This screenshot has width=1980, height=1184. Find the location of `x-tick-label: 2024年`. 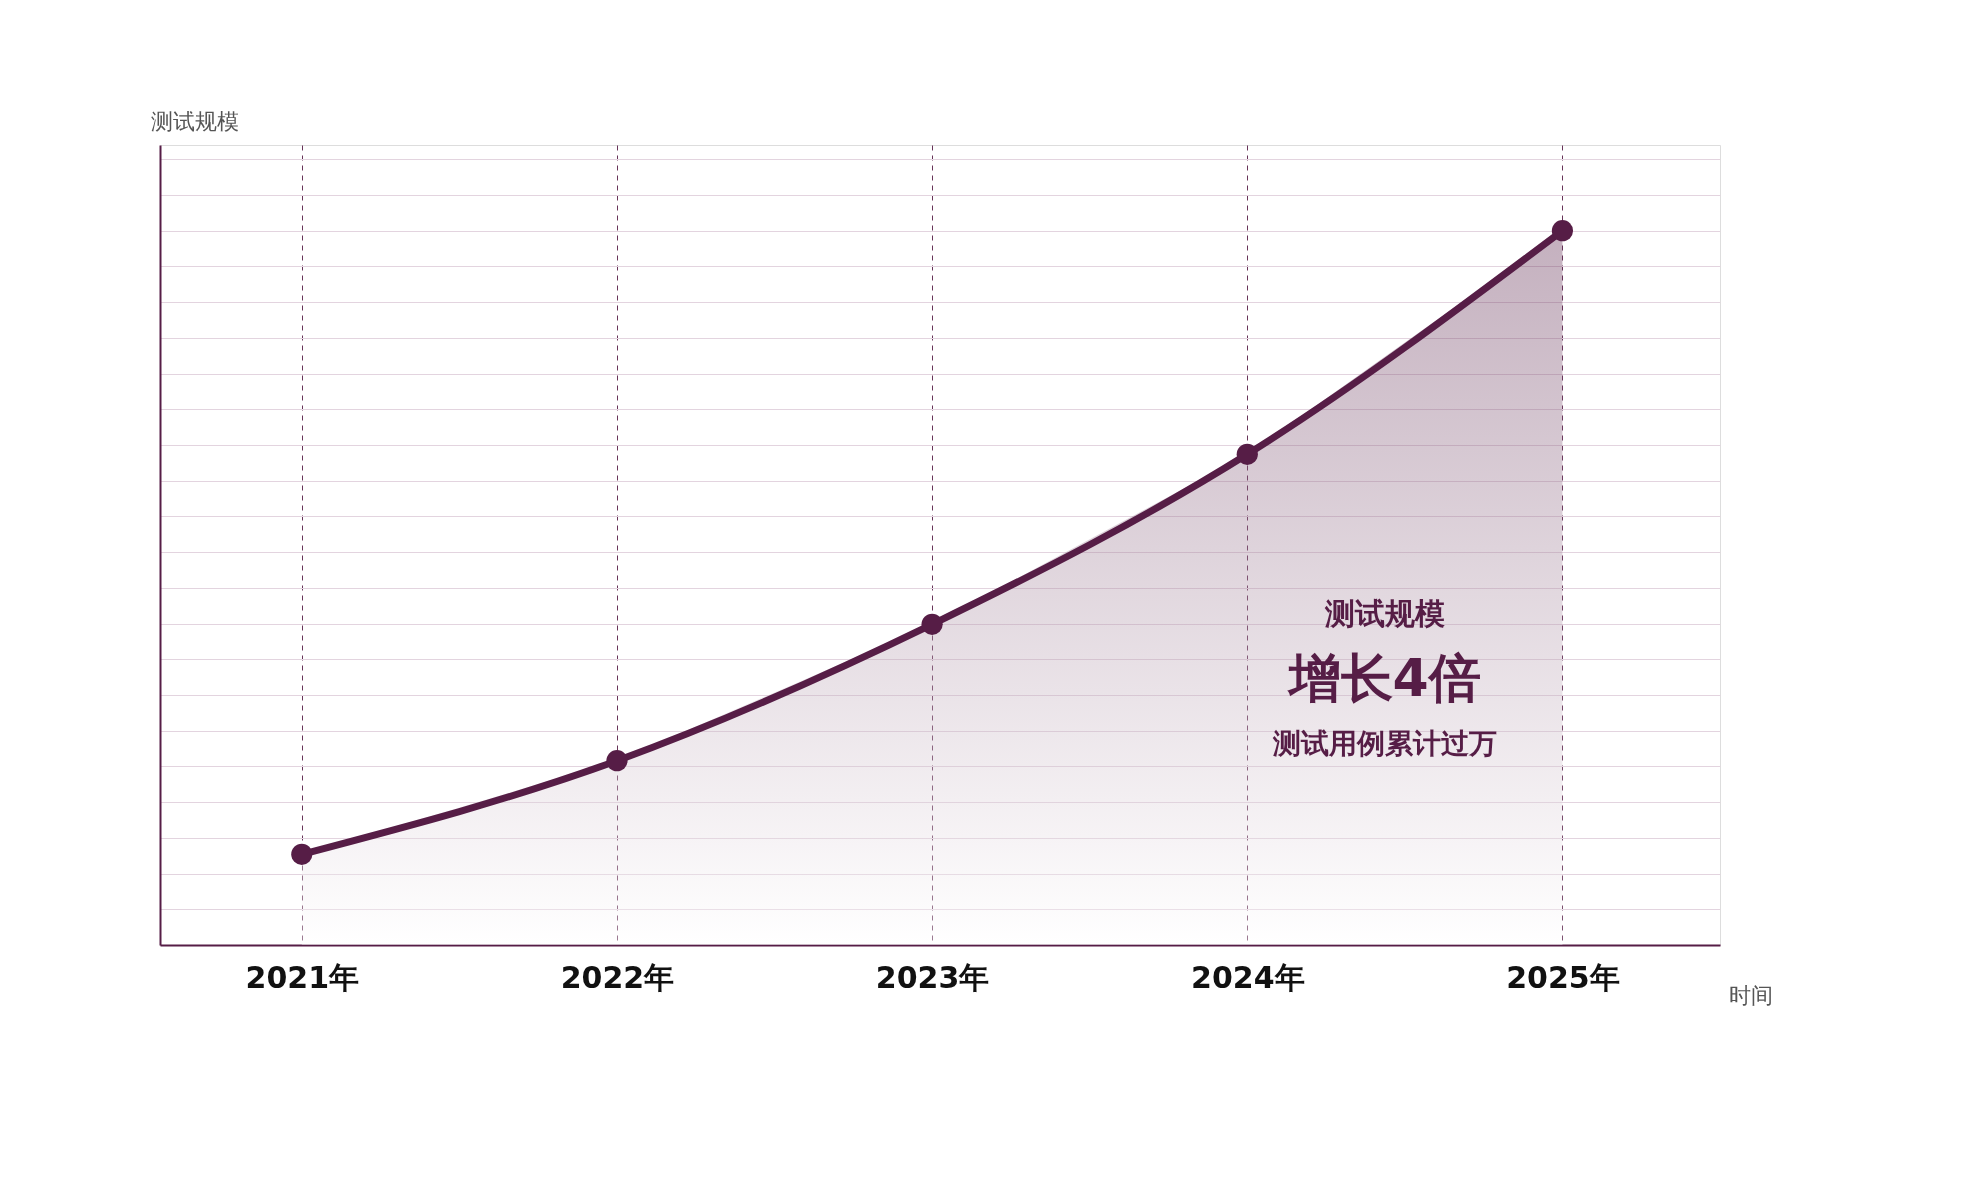

x-tick-label: 2024年 is located at coordinates (1248, 977).